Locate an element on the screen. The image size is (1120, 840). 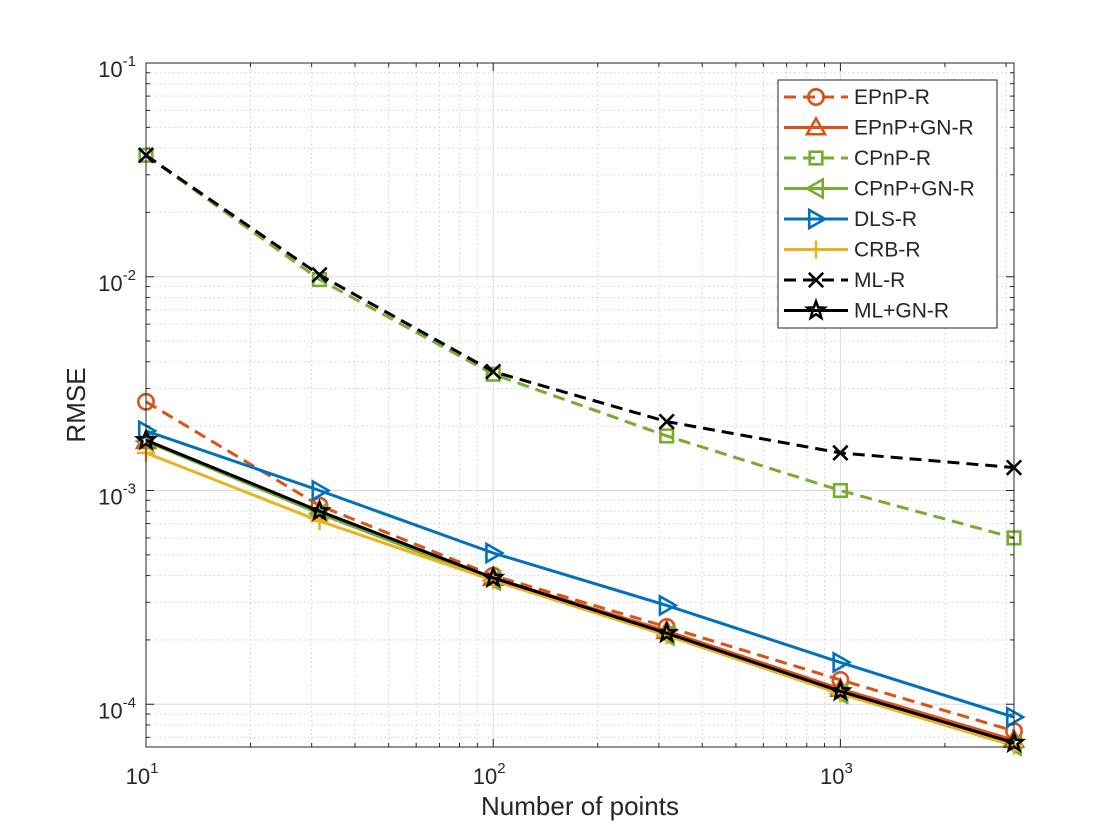
legend-item-cpnp-r: CPnP-R is located at coordinates (857, 158).